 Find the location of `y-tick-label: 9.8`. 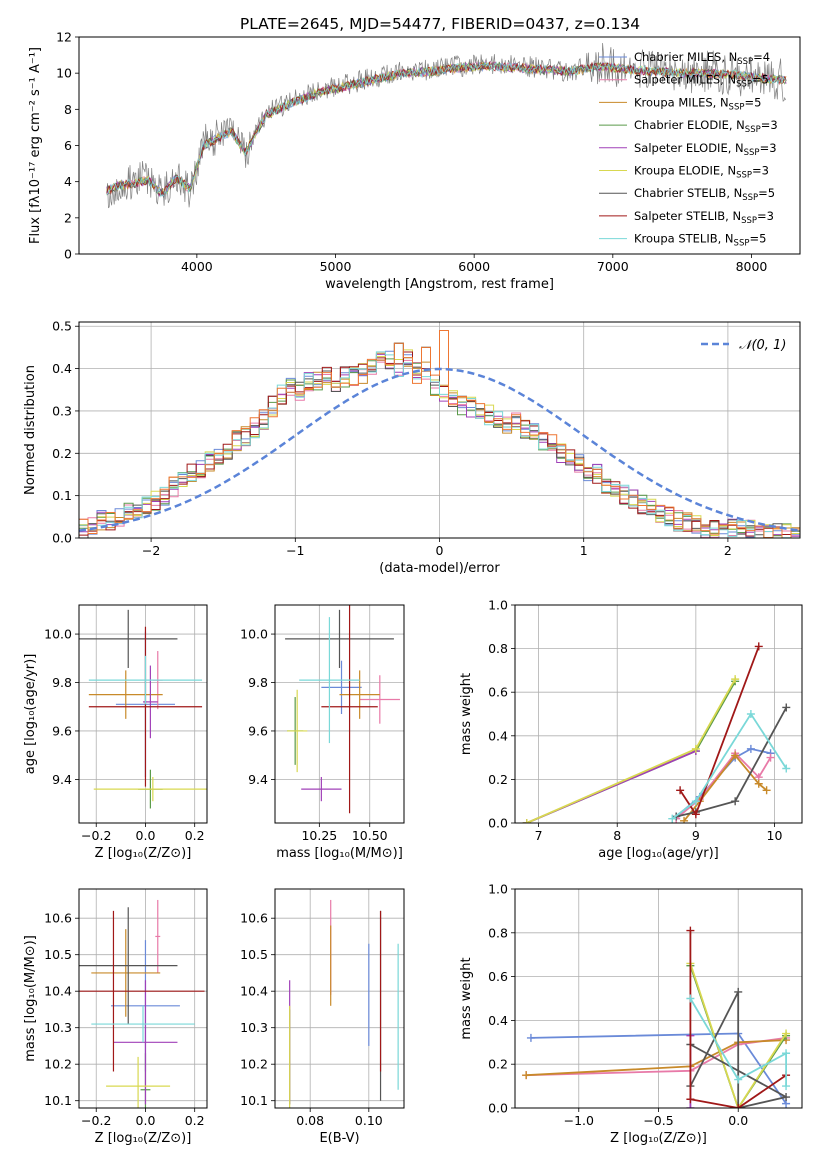

y-tick-label: 9.8 is located at coordinates (258, 682).